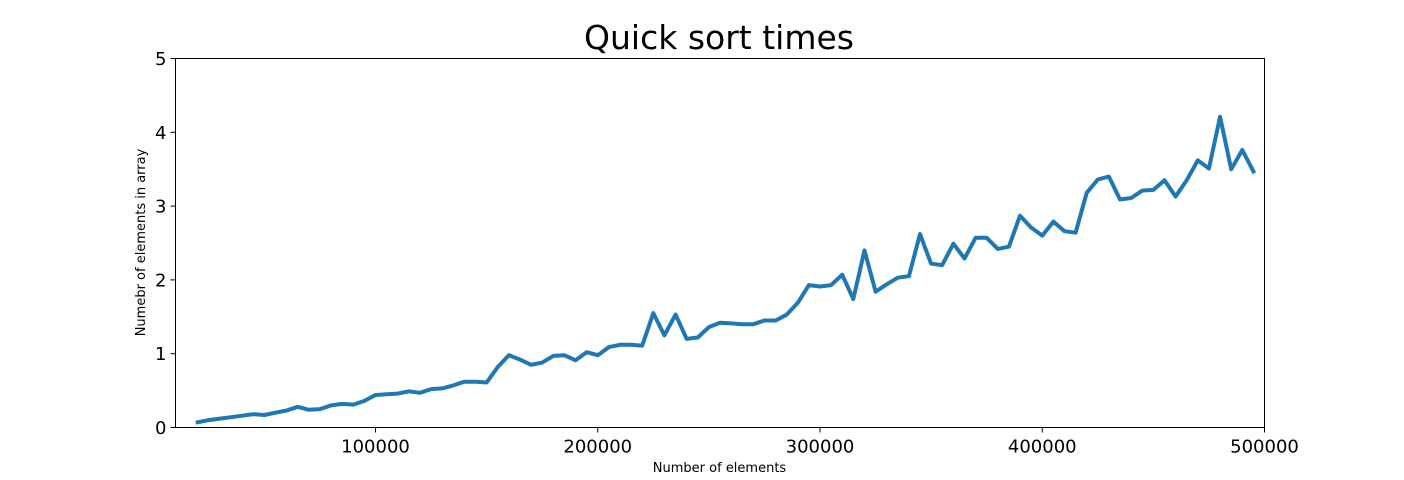  I want to click on x-tick-label: 100000, so click(375, 447).